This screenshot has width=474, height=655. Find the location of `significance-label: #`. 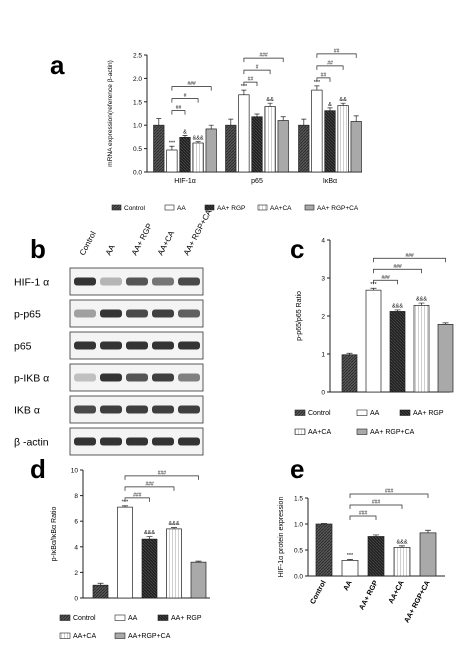

significance-label: # is located at coordinates (257, 68).